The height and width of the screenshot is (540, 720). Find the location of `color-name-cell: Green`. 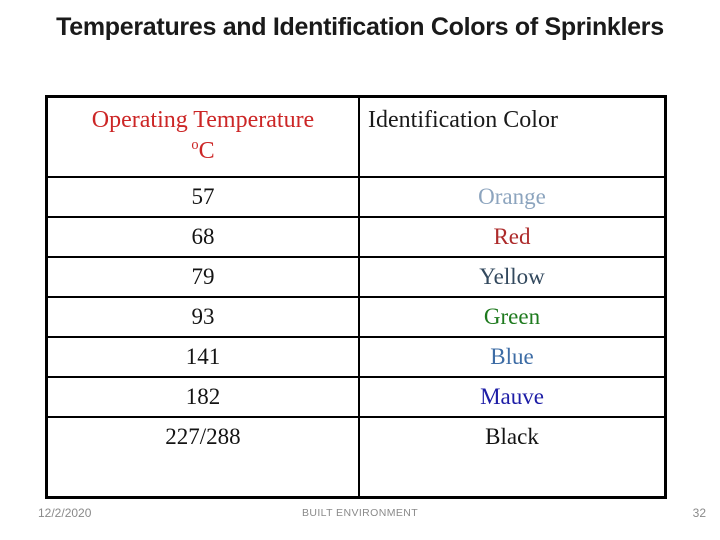

color-name-cell: Green is located at coordinates (512, 316).